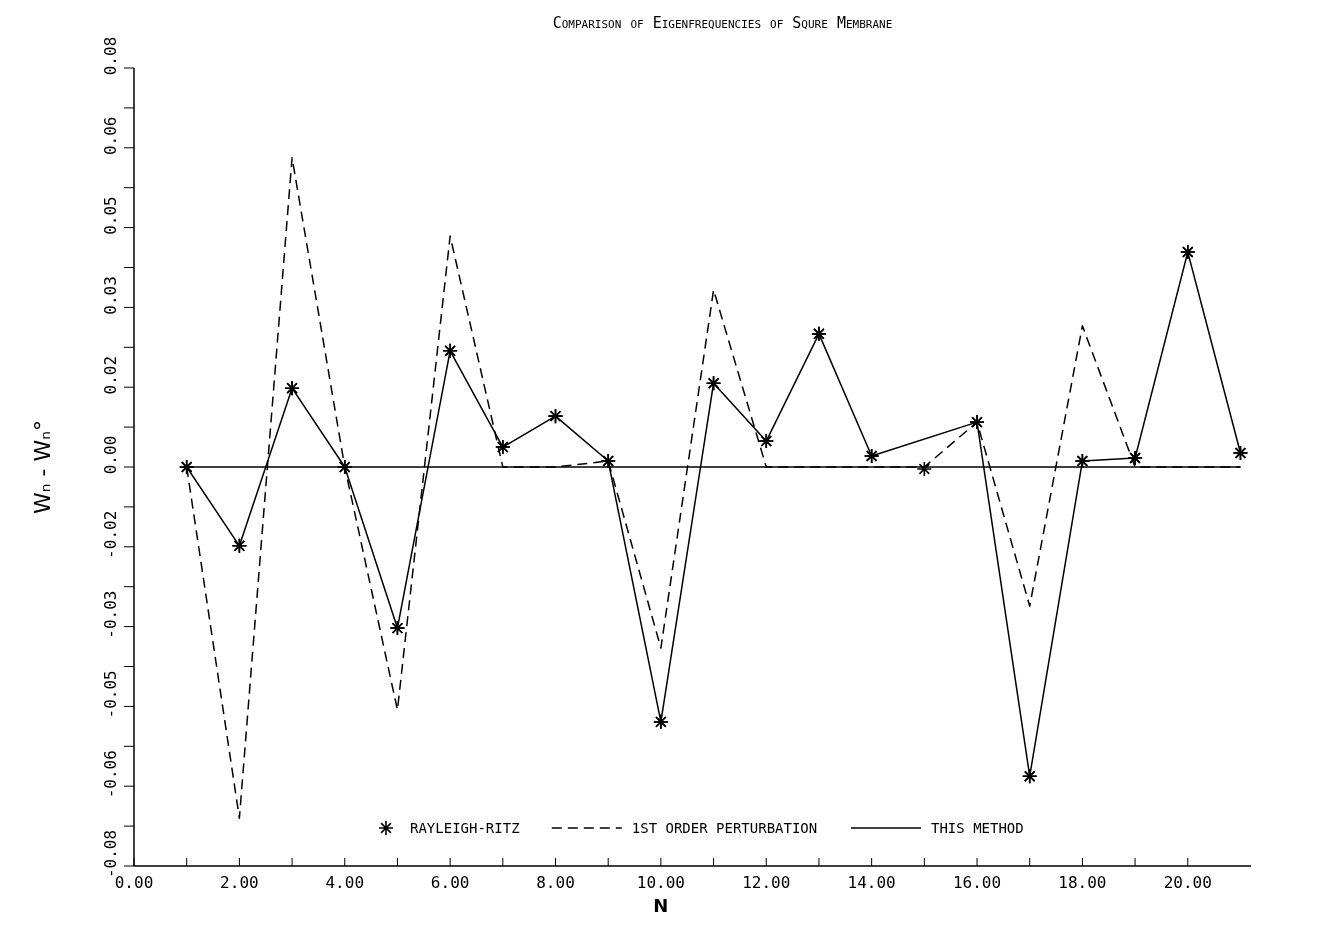 The width and height of the screenshot is (1324, 925). I want to click on y-axis-title: Wₙ - Wₙ°, so click(42, 467).